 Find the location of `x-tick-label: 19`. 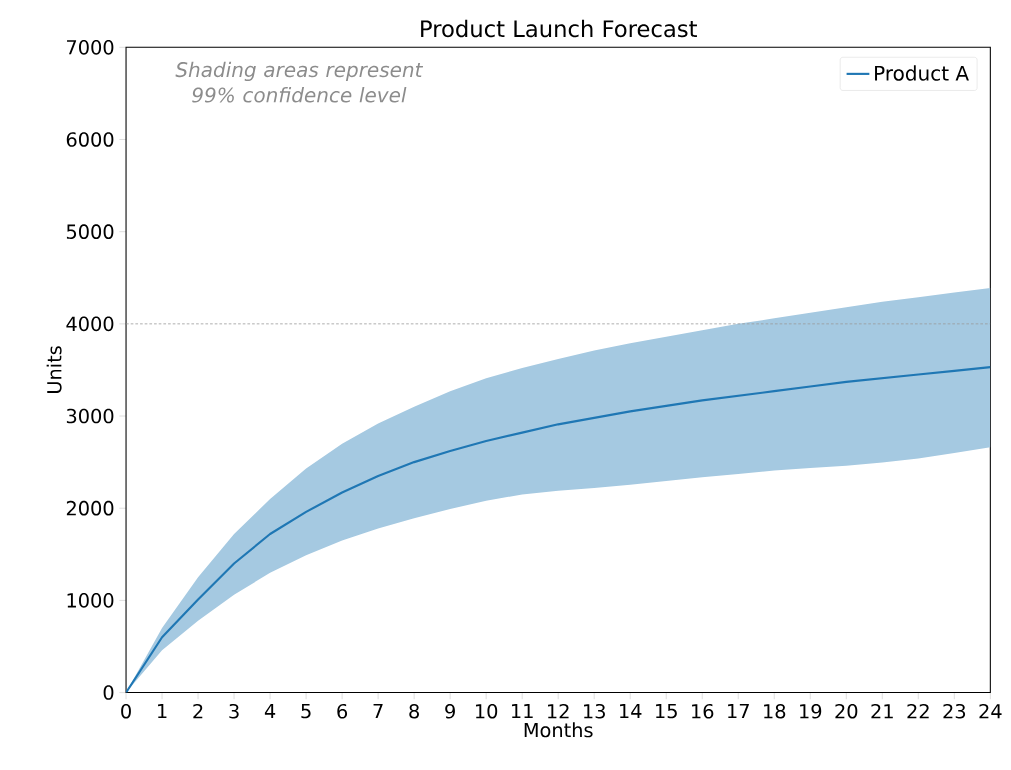

x-tick-label: 19 is located at coordinates (811, 711).